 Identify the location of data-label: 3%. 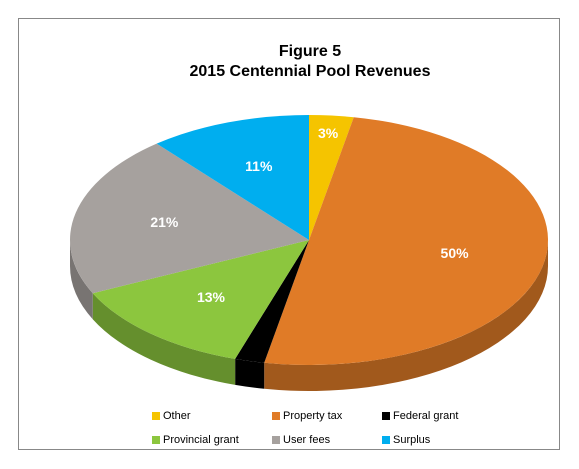
(328, 133).